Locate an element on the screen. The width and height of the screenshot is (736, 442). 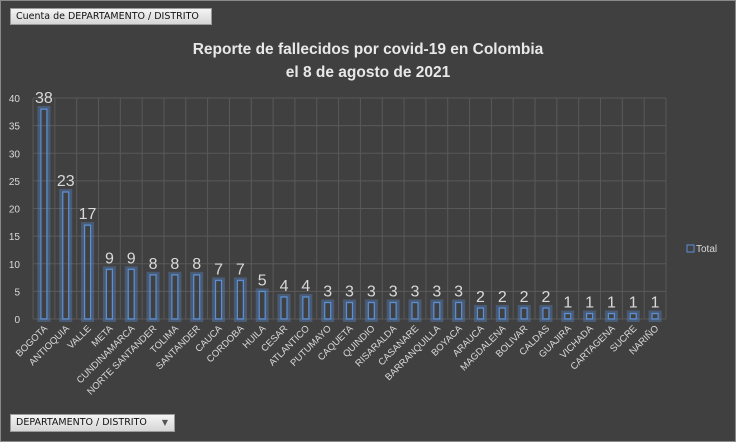
axis-field-button: DEPARTAMENTO / DISTRITO ▼ is located at coordinates (92, 423).